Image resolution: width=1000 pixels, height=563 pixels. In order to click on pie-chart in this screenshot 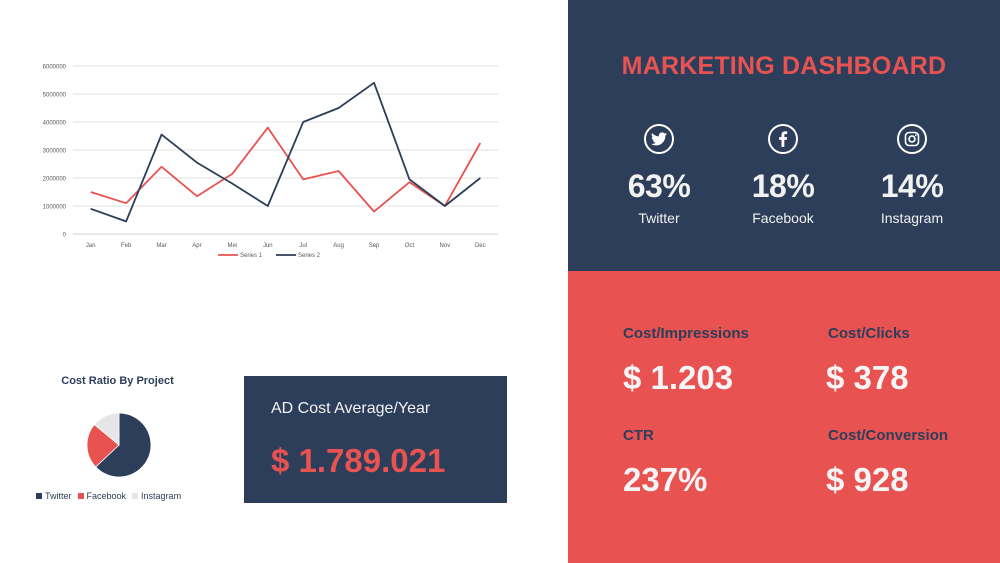, I will do `click(119, 445)`.